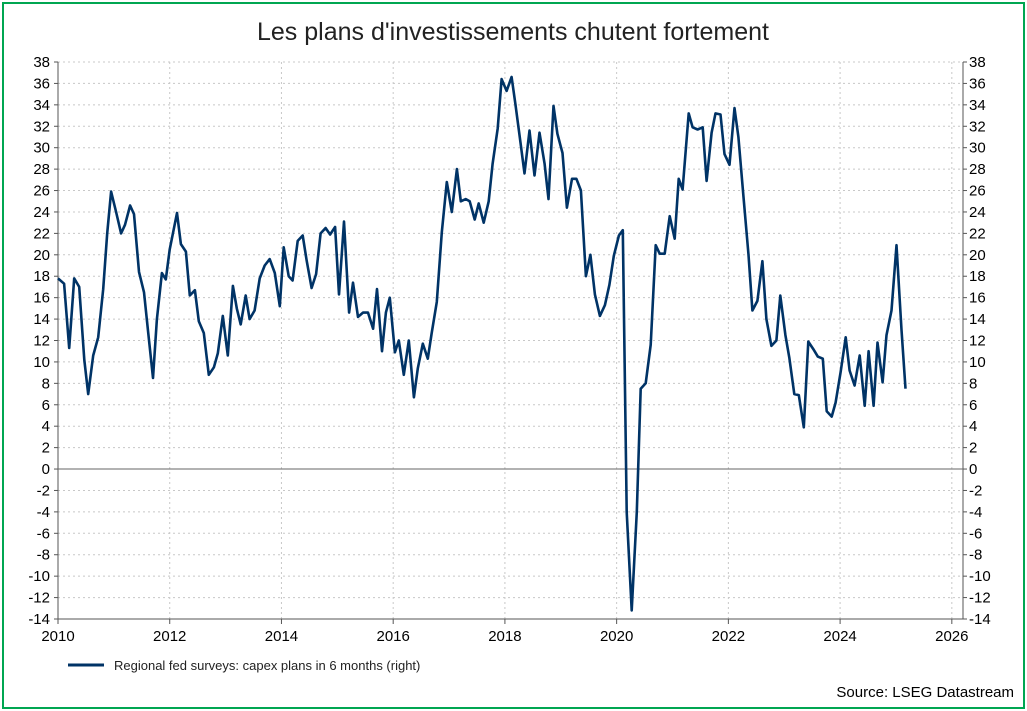 The image size is (1027, 711). Describe the element at coordinates (977, 298) in the screenshot. I see `y-tick-label-right: 16` at that location.